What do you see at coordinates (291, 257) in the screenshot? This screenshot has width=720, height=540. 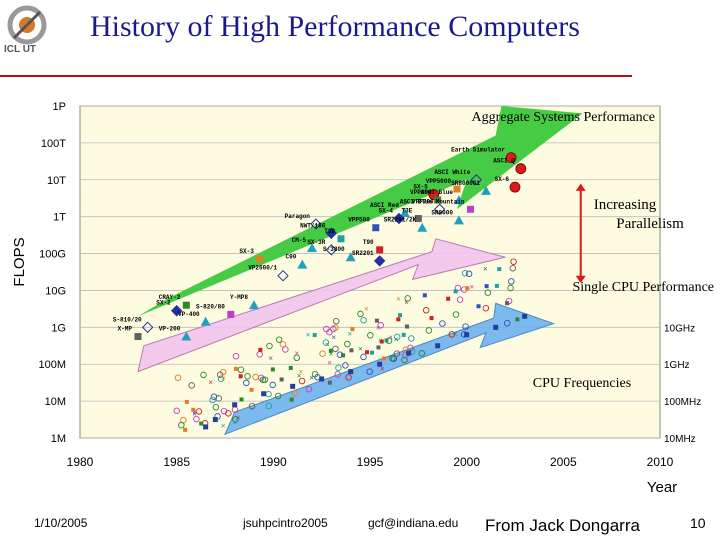 I see `system-label: C90` at bounding box center [291, 257].